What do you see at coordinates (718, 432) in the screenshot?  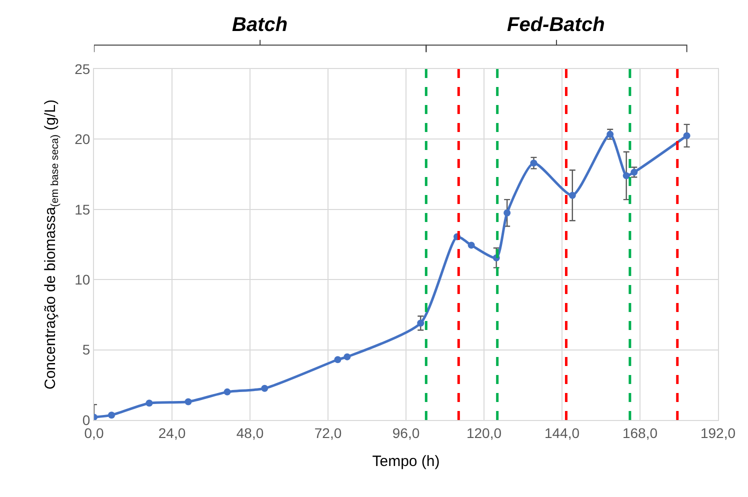 I see `x-tick-label: 192,0` at bounding box center [718, 432].